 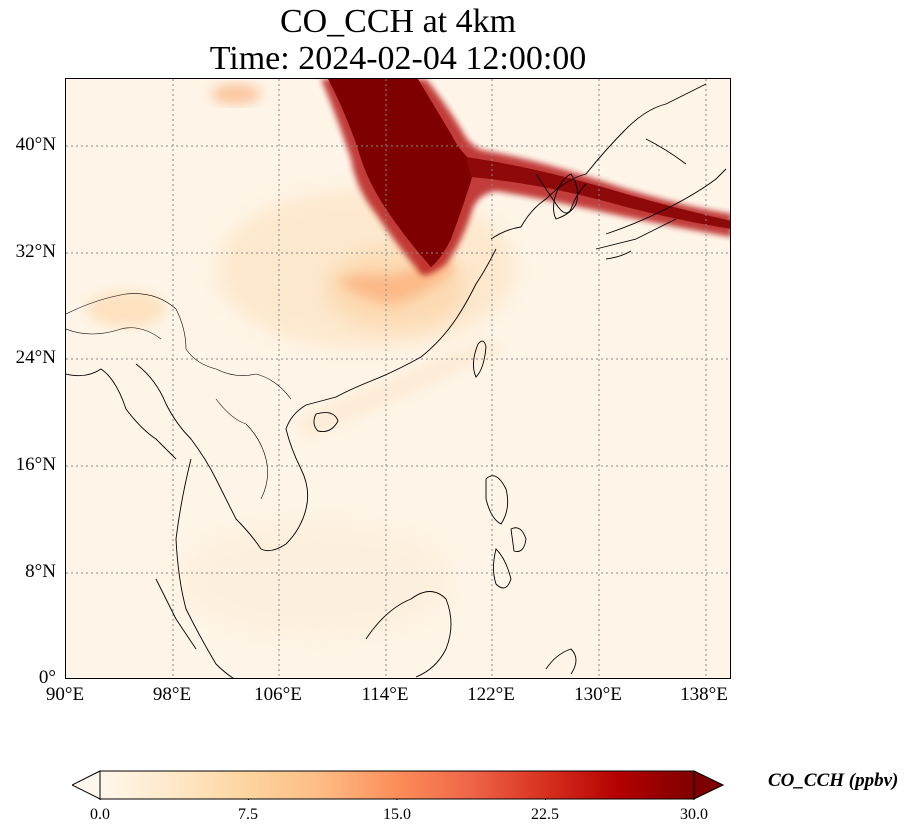 What do you see at coordinates (704, 694) in the screenshot?
I see `lon-label-138e: 138°E` at bounding box center [704, 694].